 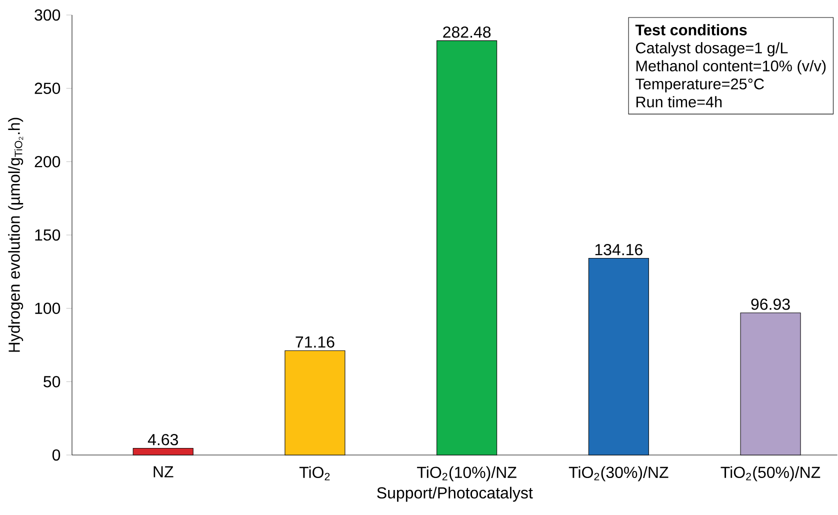 I want to click on x-tick-label: TiO$_{2}$(30%)/NZ, so click(x=618, y=474).